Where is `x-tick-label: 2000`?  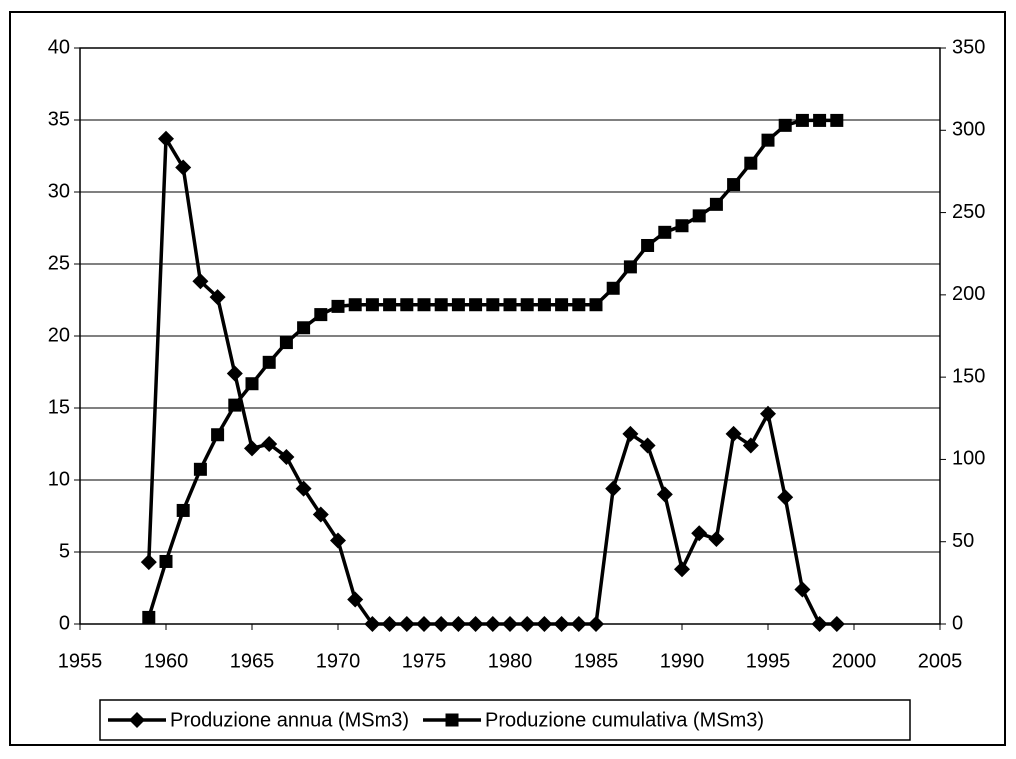
x-tick-label: 2000 is located at coordinates (854, 661).